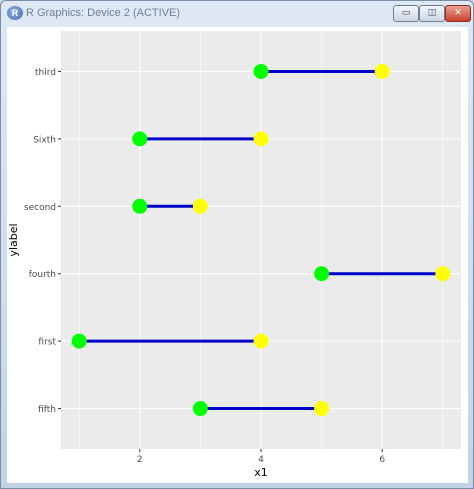 The image size is (474, 489). Describe the element at coordinates (45, 73) in the screenshot. I see `y-tick-label: third` at that location.